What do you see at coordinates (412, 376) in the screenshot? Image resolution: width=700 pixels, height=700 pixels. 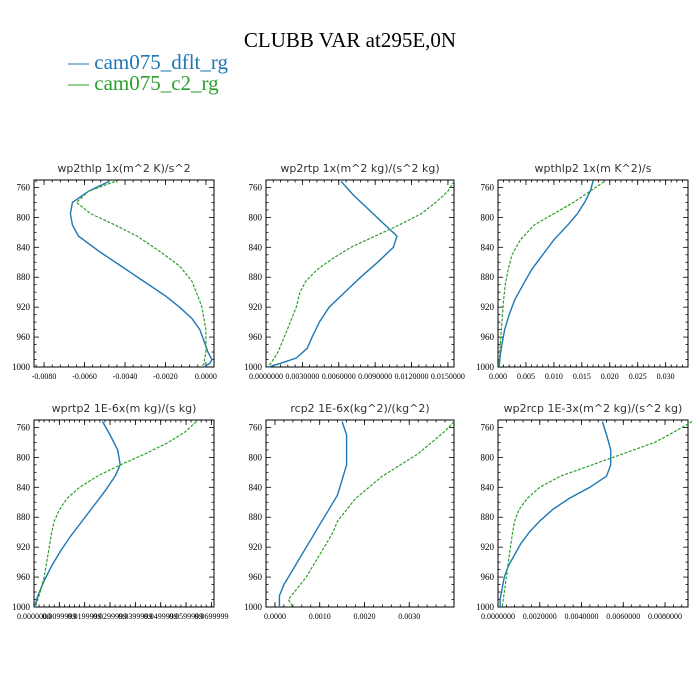 I see `x-tick-label: 0.0120000` at bounding box center [412, 376].